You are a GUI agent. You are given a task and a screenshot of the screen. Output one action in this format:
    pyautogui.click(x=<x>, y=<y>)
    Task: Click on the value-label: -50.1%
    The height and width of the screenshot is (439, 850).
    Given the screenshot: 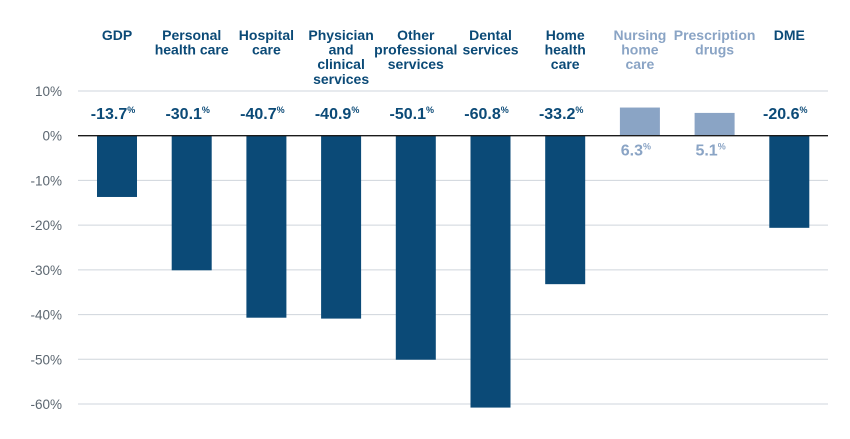 What is the action you would take?
    pyautogui.click(x=412, y=114)
    